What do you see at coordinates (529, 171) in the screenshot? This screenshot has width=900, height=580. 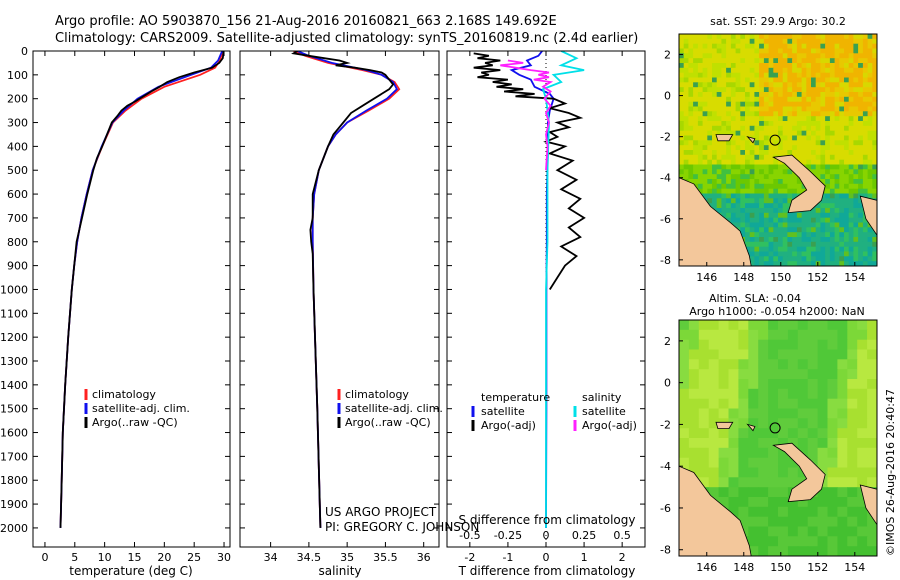 I see `series-line-t-argo-adj-` at bounding box center [529, 171].